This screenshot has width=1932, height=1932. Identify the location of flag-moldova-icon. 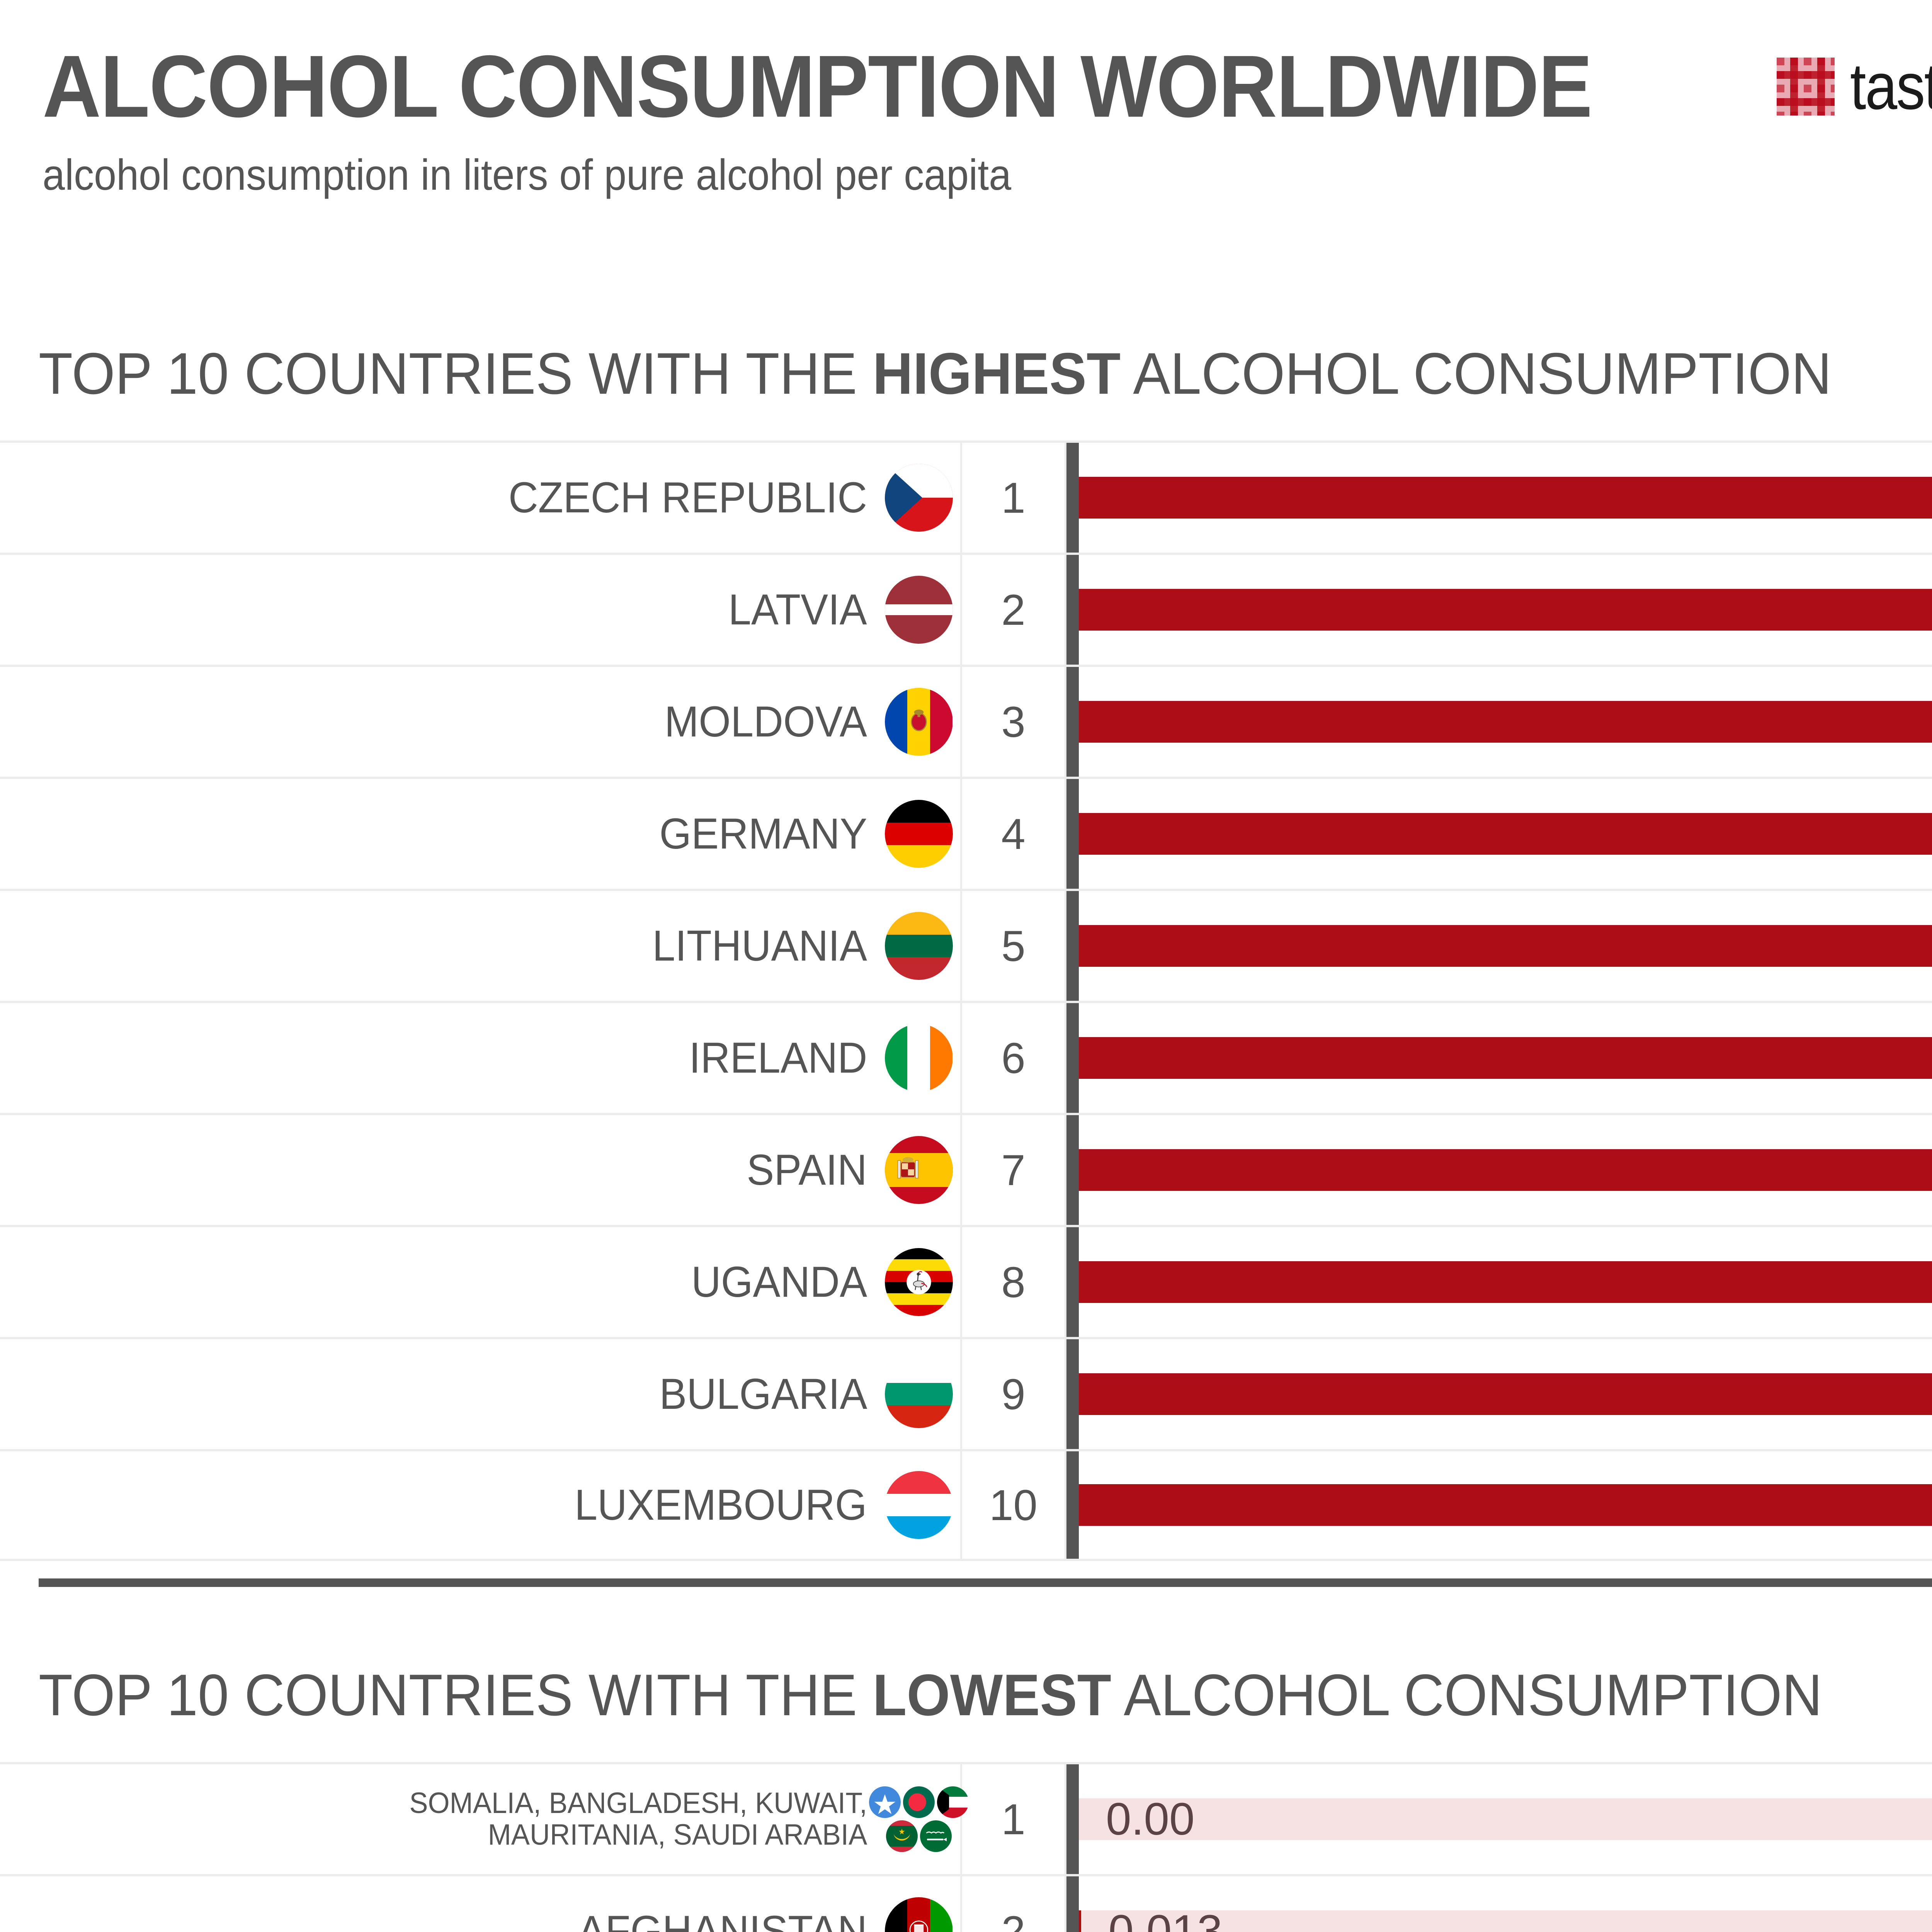
(919, 722).